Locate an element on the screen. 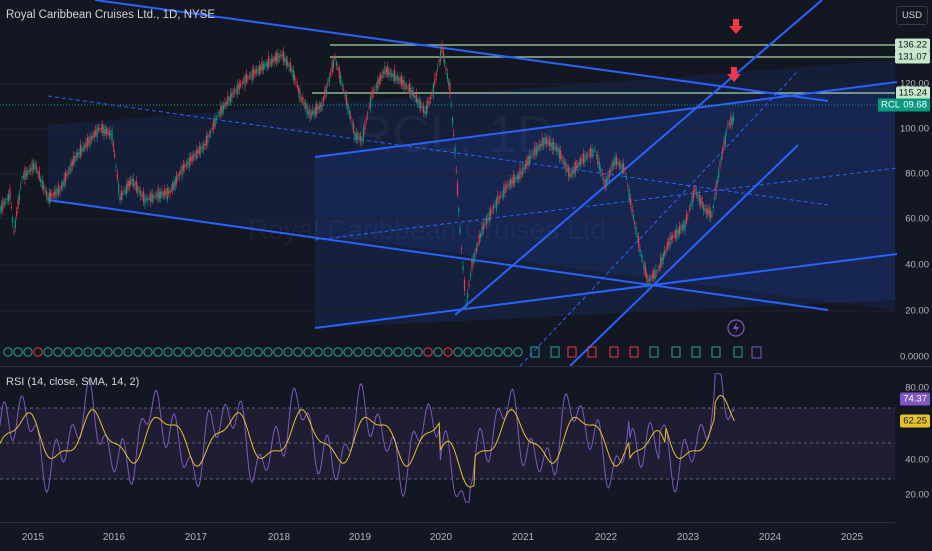 This screenshot has height=551, width=932. rsi-value-badge: 74.37 is located at coordinates (915, 399).